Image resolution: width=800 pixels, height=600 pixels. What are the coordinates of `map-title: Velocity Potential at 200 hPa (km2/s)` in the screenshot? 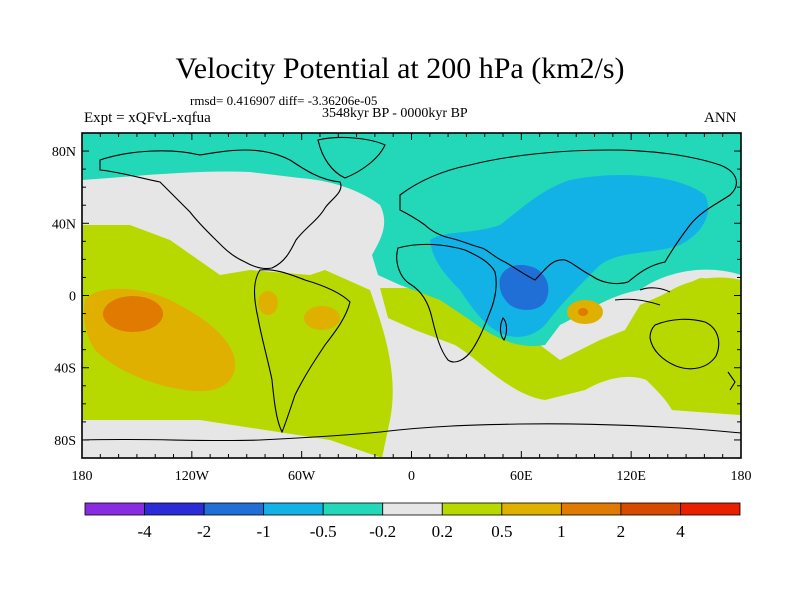 It's located at (400, 68).